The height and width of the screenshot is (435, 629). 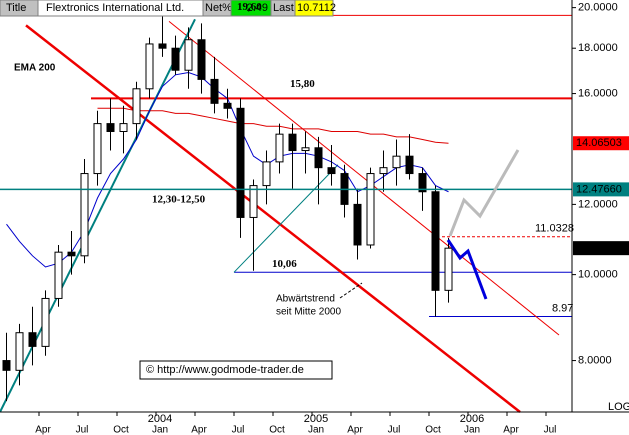 What do you see at coordinates (598, 48) in the screenshot?
I see `y-tick-label: 18.0000` at bounding box center [598, 48].